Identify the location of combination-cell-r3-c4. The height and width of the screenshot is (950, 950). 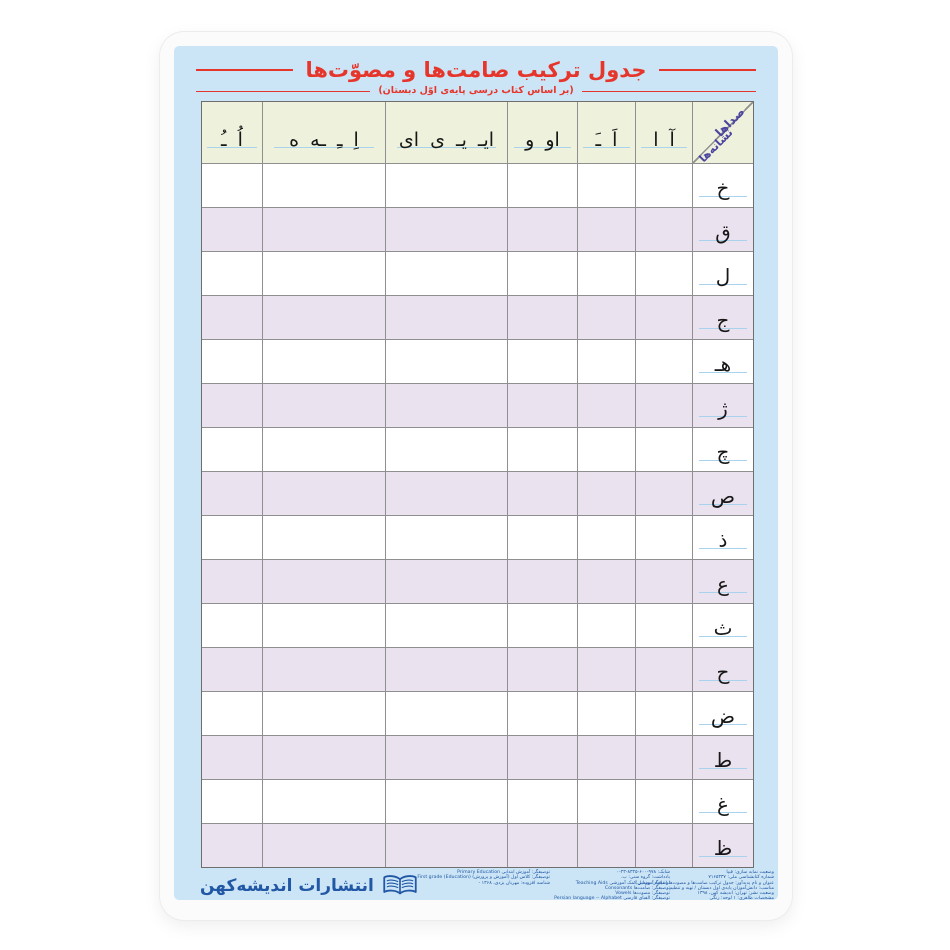
(324, 317).